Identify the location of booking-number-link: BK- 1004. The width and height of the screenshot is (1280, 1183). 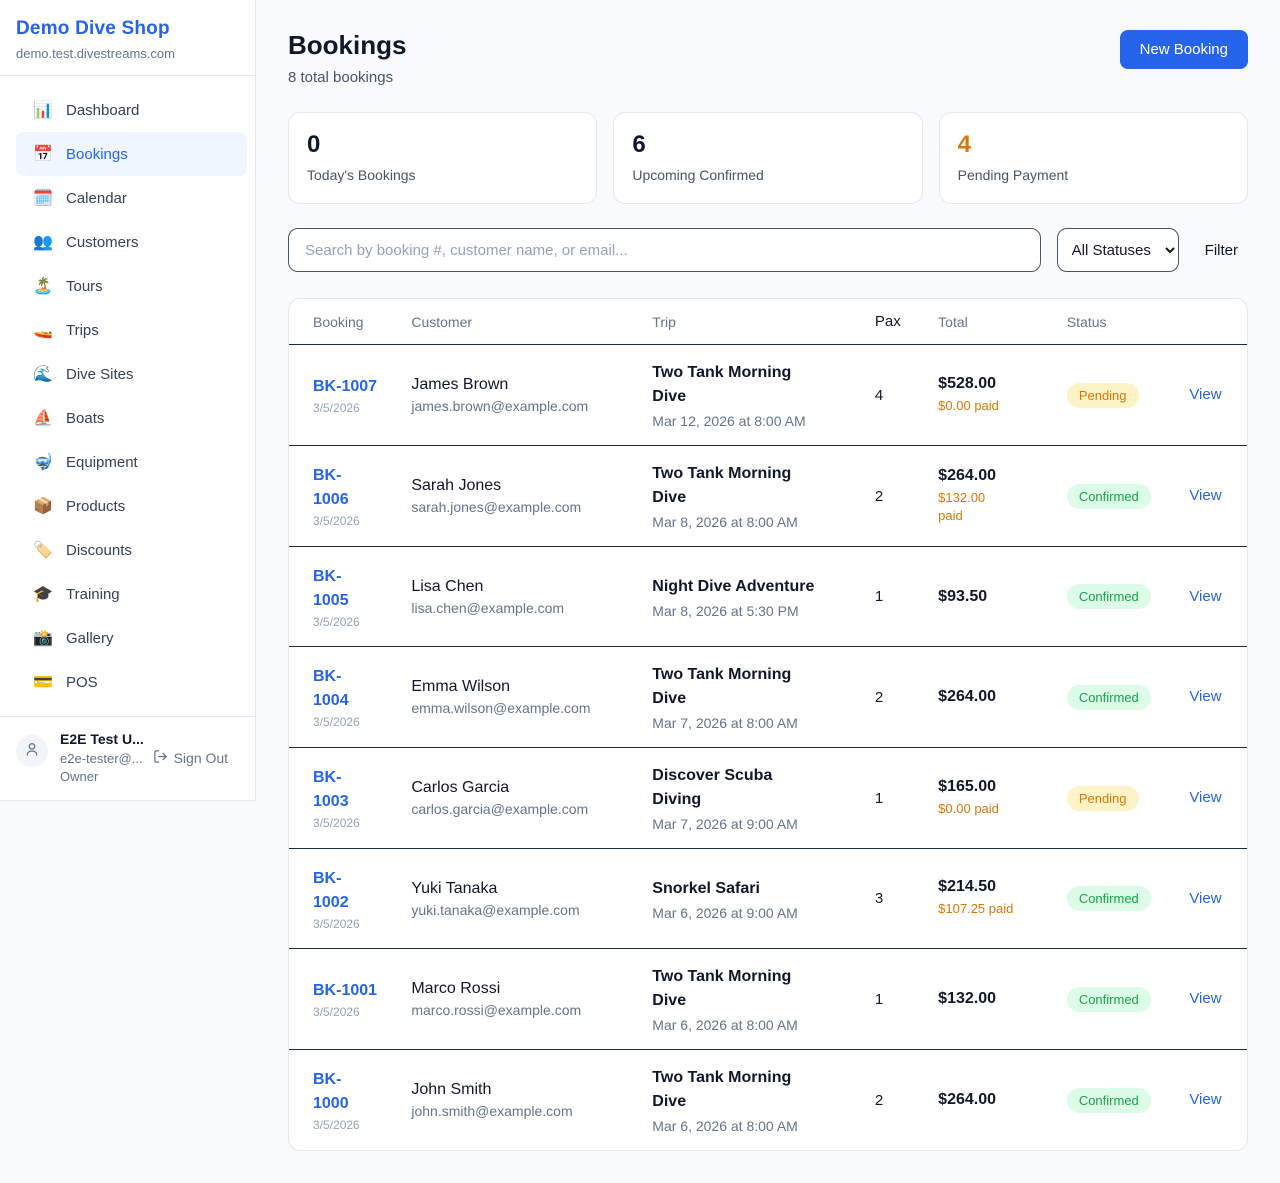
(331, 688).